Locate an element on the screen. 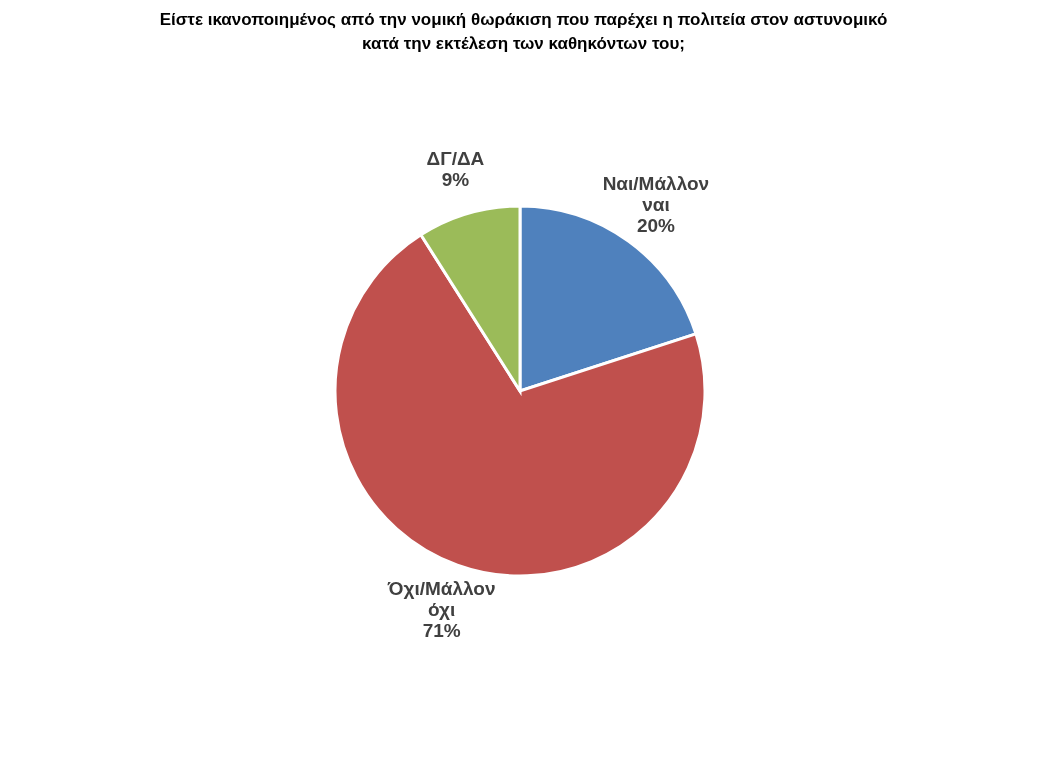 The height and width of the screenshot is (777, 1047). data-label: 71% is located at coordinates (441, 630).